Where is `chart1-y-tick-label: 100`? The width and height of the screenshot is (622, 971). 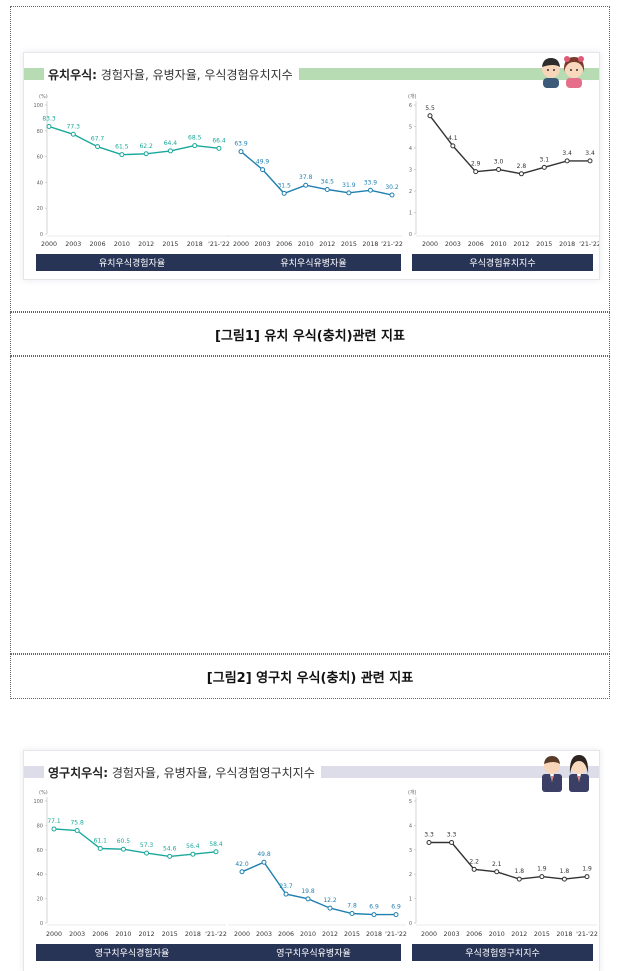
chart1-y-tick-label: 100 is located at coordinates (38, 106).